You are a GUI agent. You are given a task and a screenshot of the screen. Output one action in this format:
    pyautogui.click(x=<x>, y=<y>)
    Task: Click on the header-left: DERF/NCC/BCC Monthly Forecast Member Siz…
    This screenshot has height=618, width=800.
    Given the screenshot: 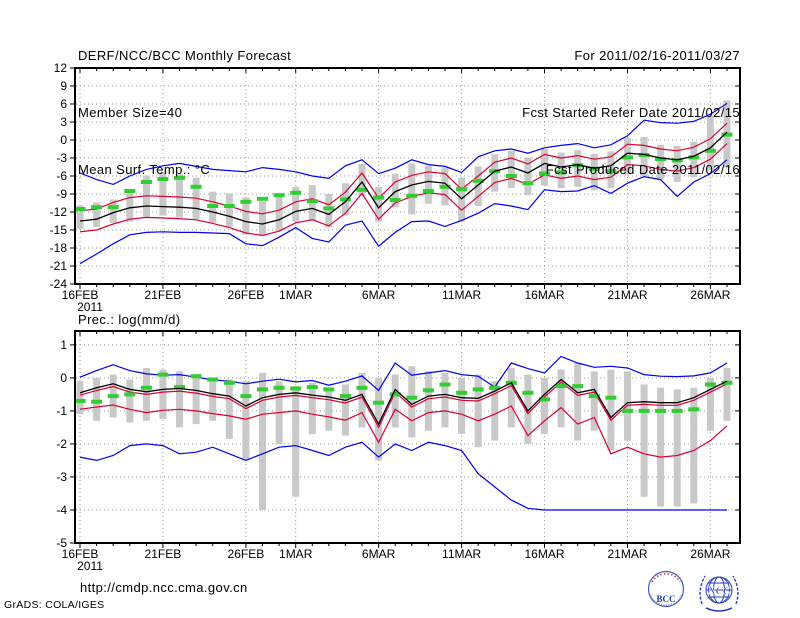 What is the action you would take?
    pyautogui.click(x=184, y=112)
    